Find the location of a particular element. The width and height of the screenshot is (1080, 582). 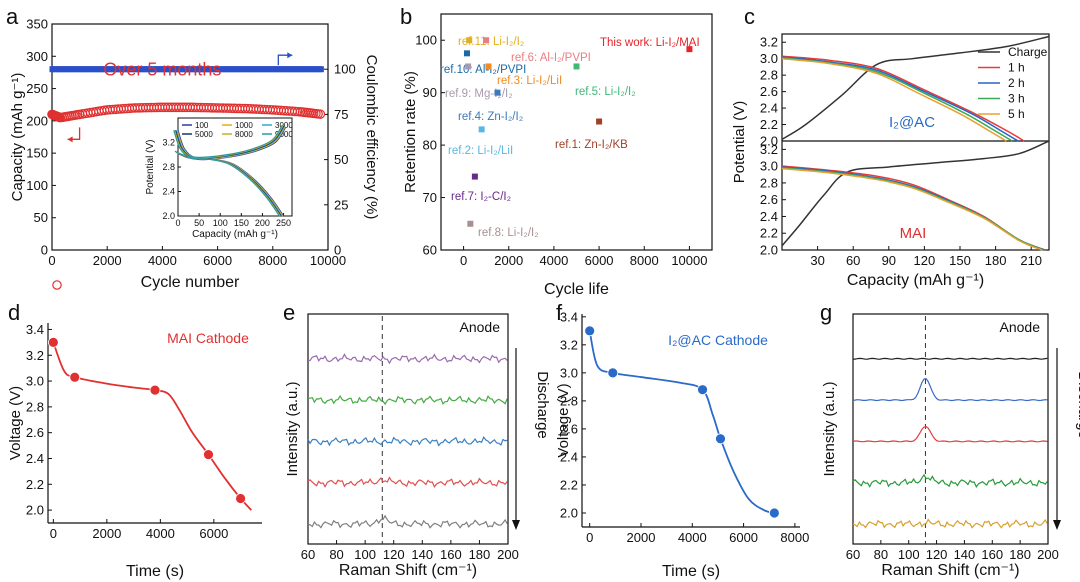

y-axis-label: Voltage (V) is located at coordinates (15, 423).